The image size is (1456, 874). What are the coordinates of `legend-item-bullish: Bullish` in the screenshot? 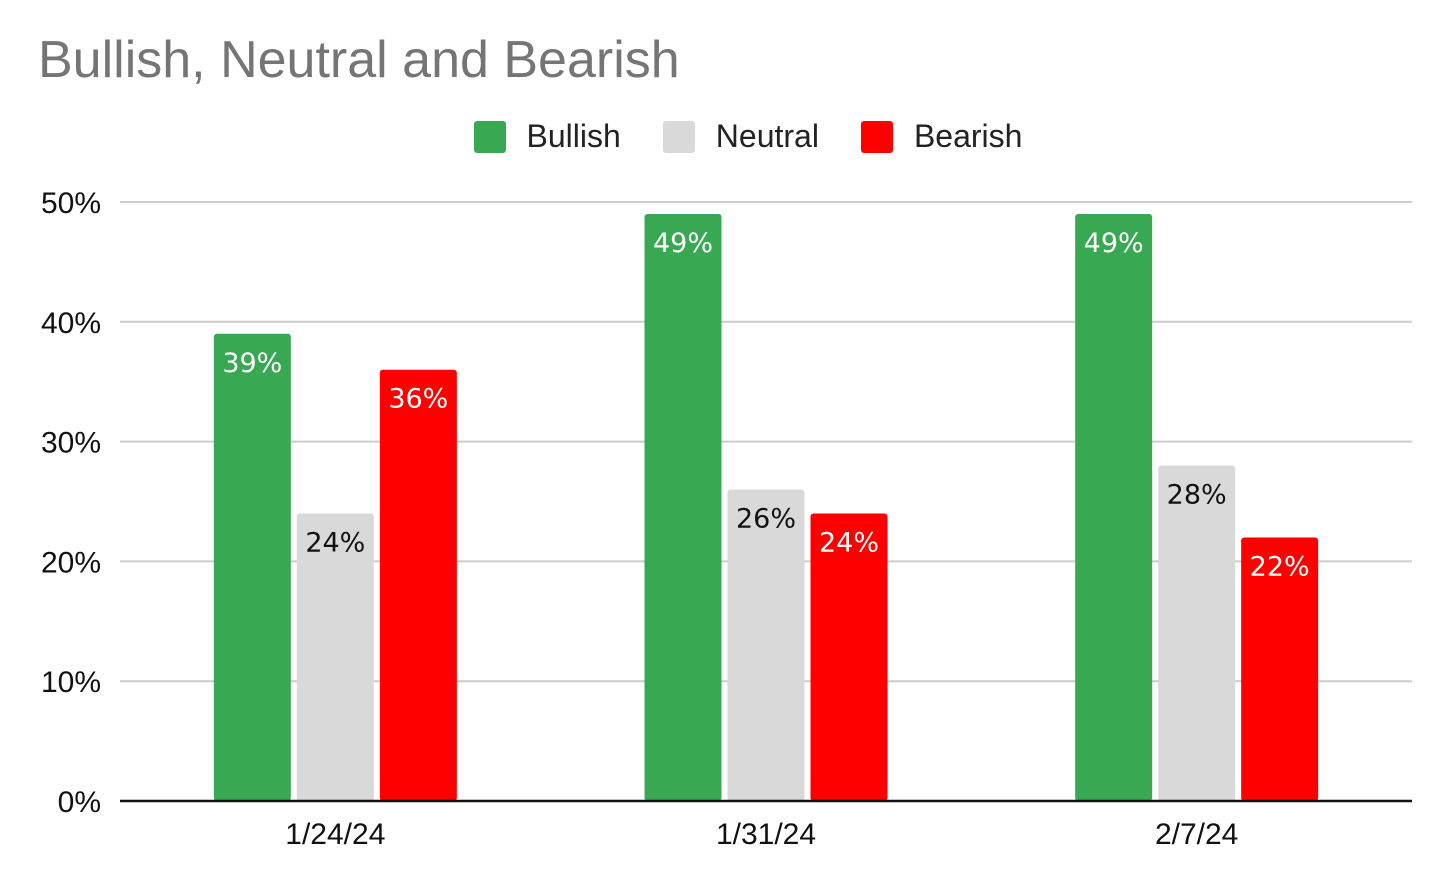 It's located at (547, 136).